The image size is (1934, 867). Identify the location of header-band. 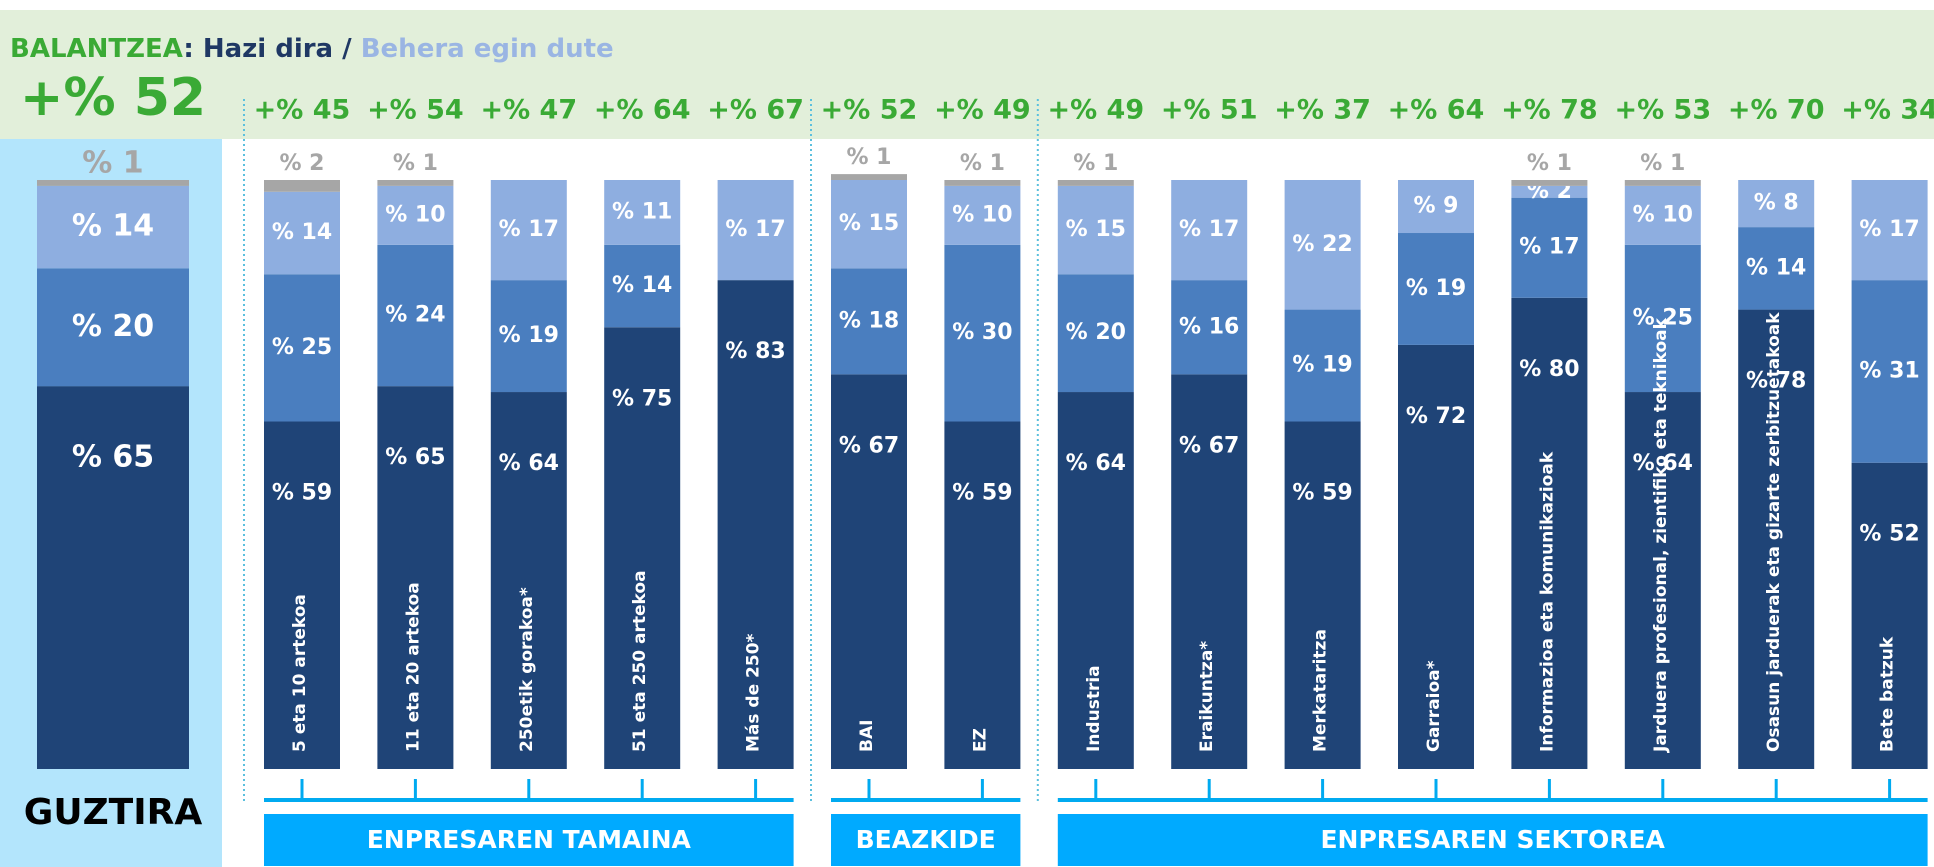
(967, 74).